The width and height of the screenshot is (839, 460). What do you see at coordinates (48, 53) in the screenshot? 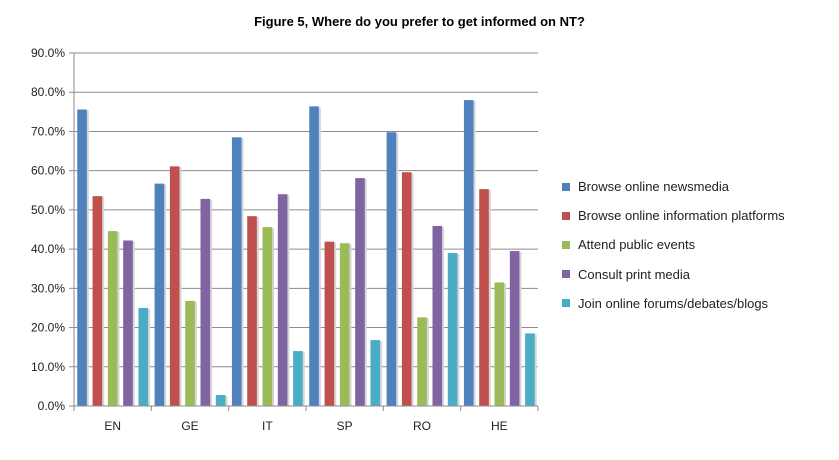
I see `y-tick-label: 90.0%` at bounding box center [48, 53].